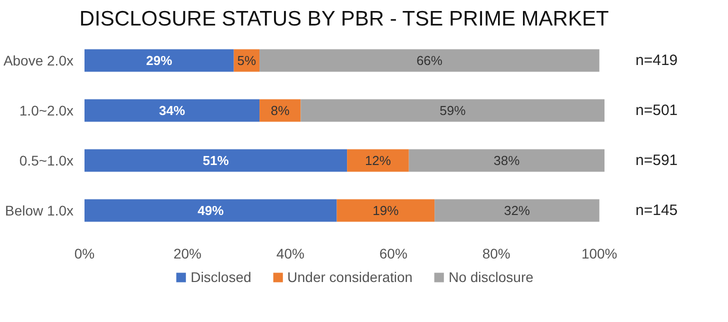 The width and height of the screenshot is (728, 322). What do you see at coordinates (496, 254) in the screenshot?
I see `x-tick-label: 80%` at bounding box center [496, 254].